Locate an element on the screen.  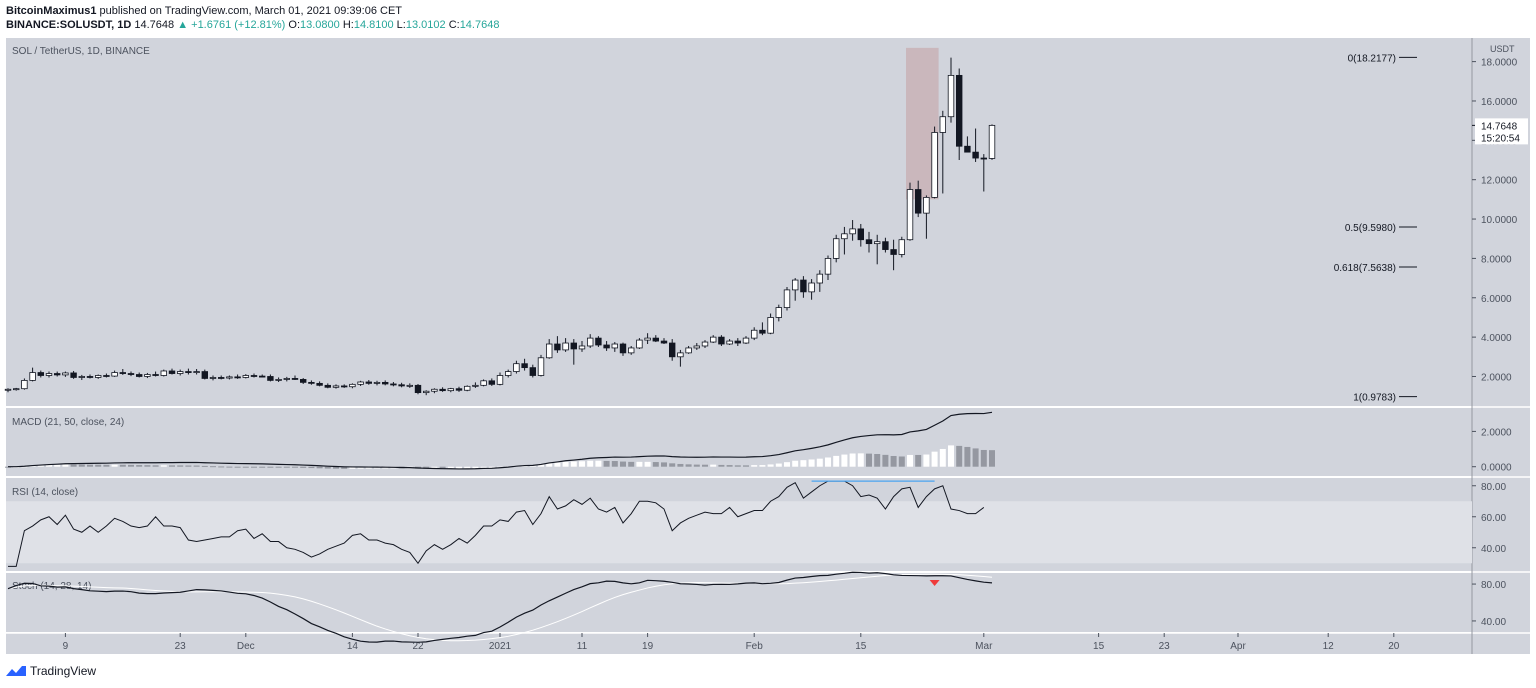
change-arrow-icon: ▲ is located at coordinates (183, 25).